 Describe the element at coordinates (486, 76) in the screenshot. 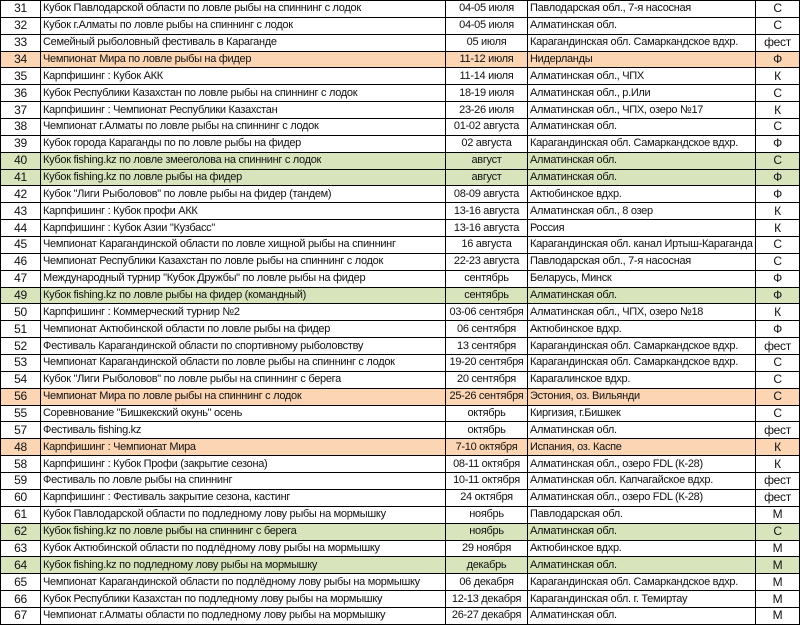

I see `event-date-cell: 11-14 июля` at that location.